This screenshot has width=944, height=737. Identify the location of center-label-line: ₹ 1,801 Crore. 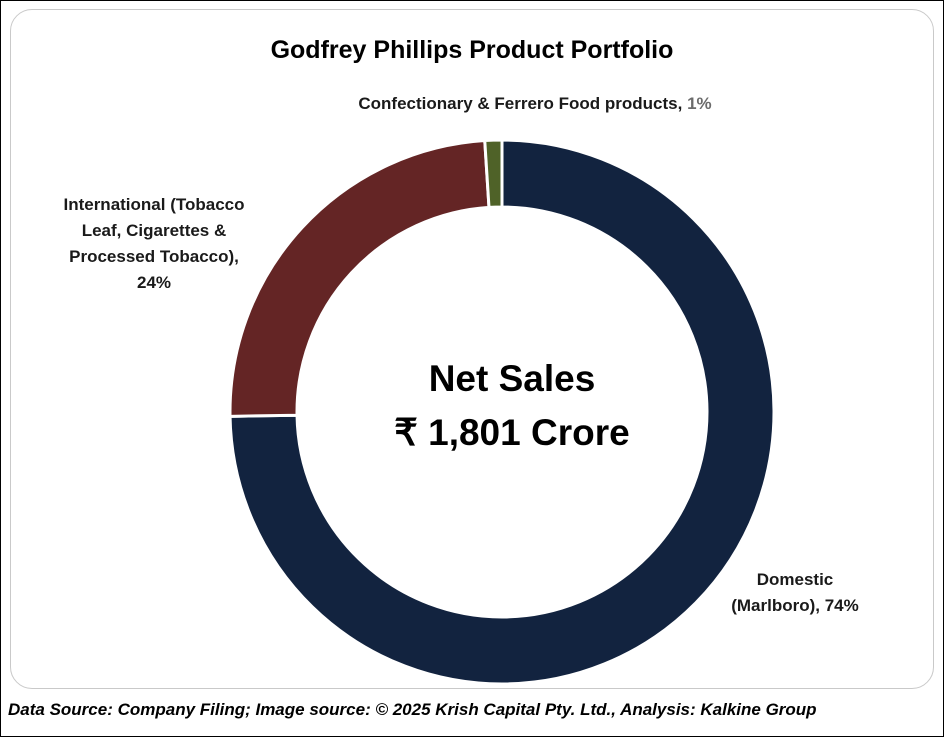
(512, 432).